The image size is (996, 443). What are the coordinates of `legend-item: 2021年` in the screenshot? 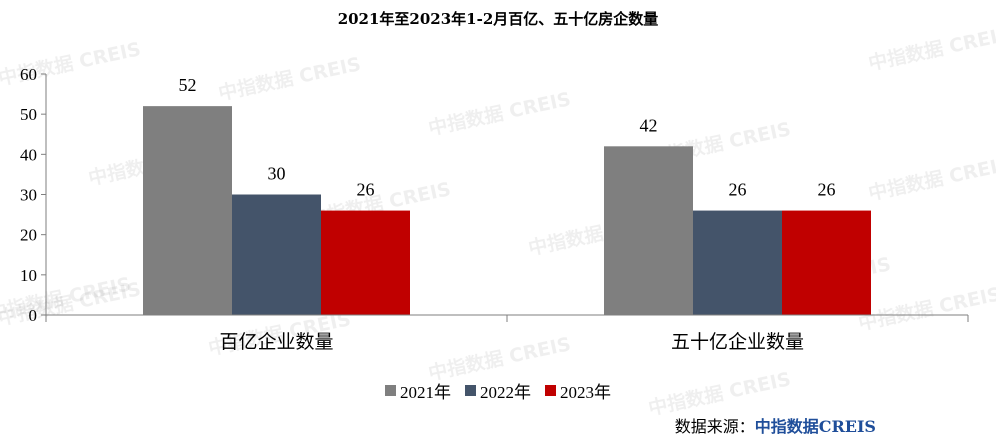 It's located at (418, 390).